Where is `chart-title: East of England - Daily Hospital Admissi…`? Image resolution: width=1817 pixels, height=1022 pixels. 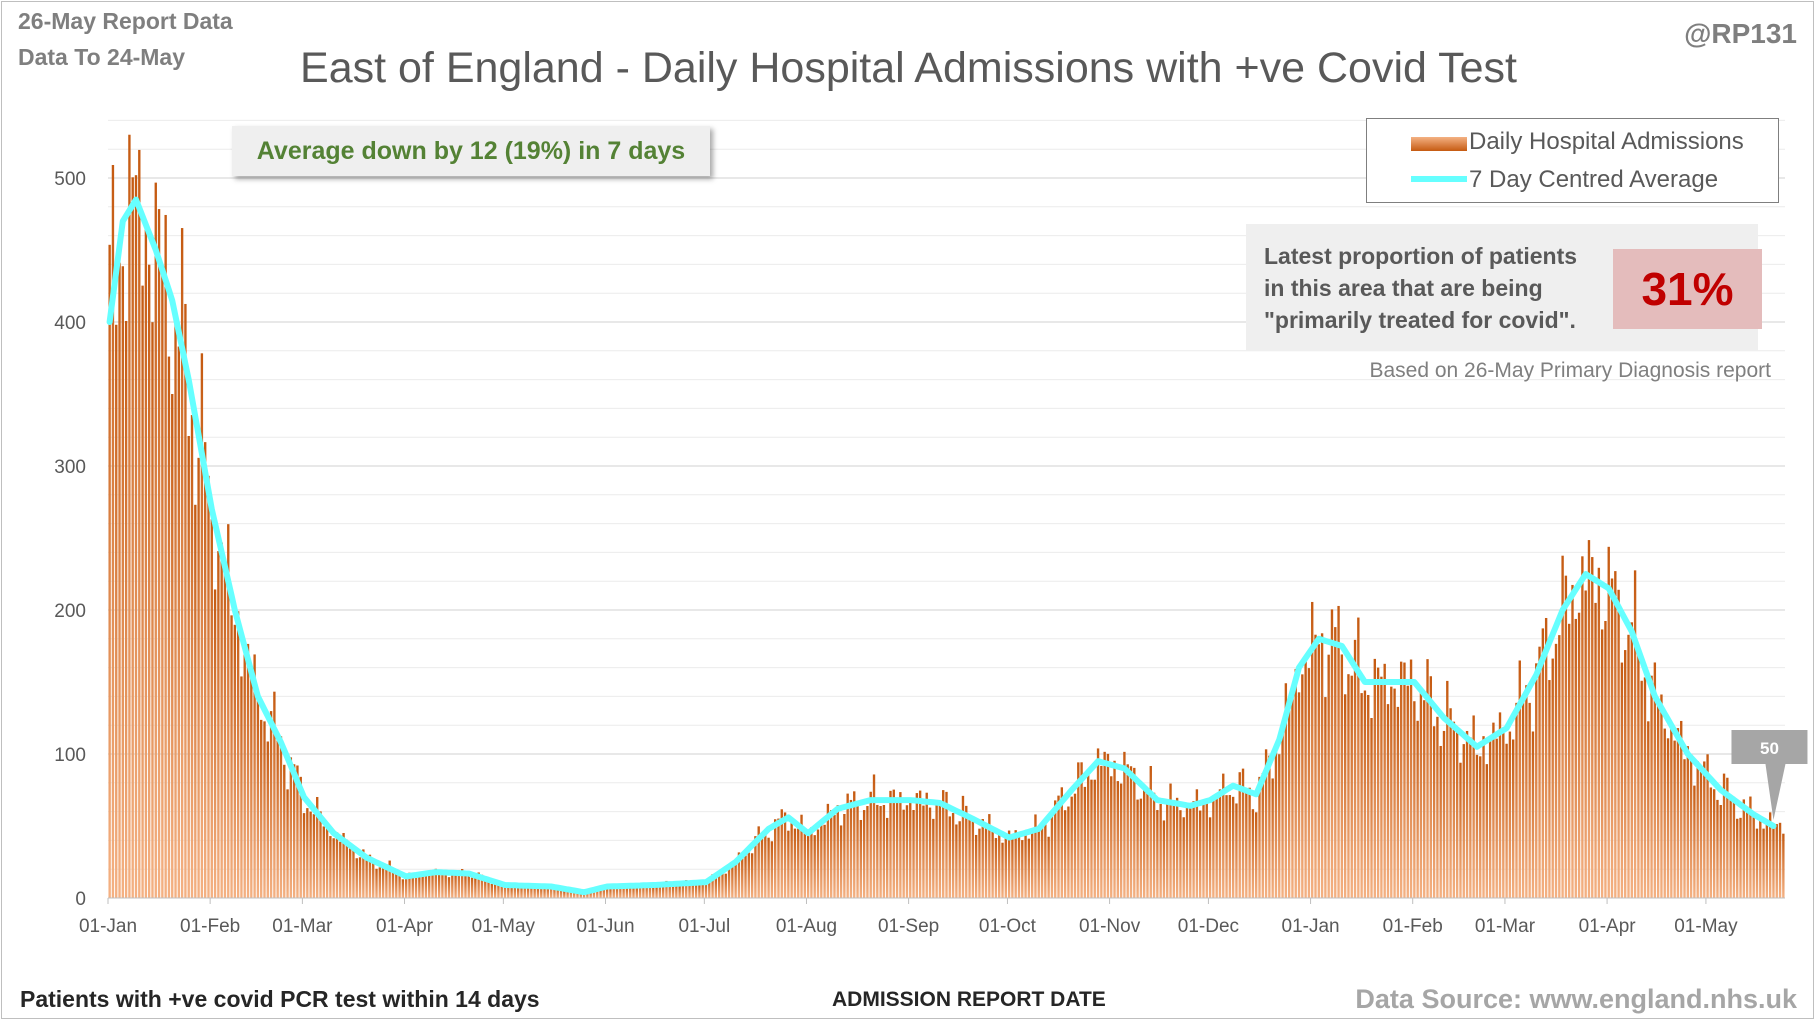 chart-title: East of England - Daily Hospital Admissi… is located at coordinates (908, 68).